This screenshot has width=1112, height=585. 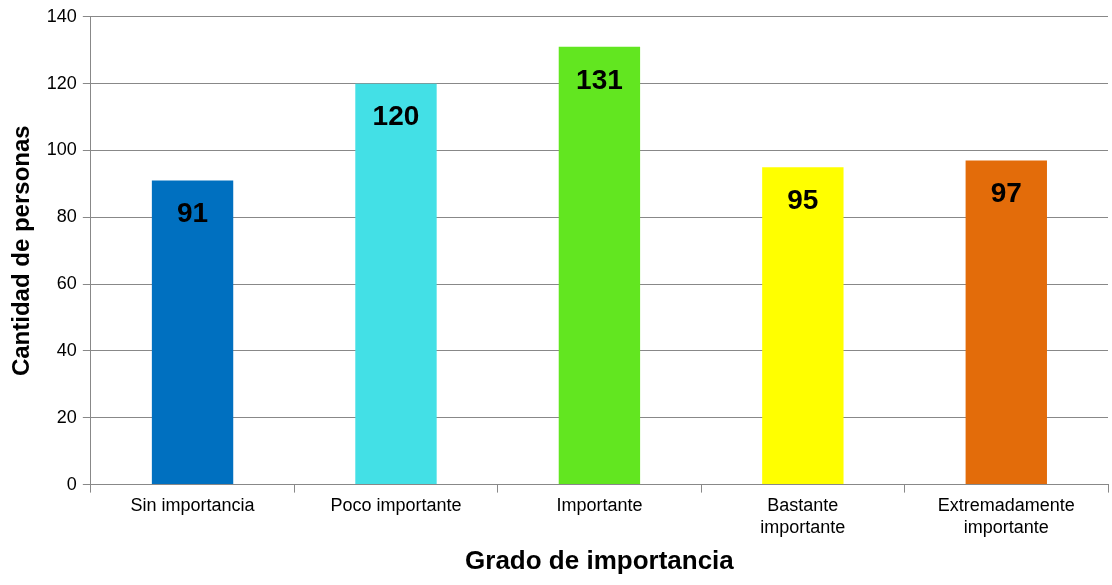 I want to click on y-tick-label: 20, so click(x=66, y=416).